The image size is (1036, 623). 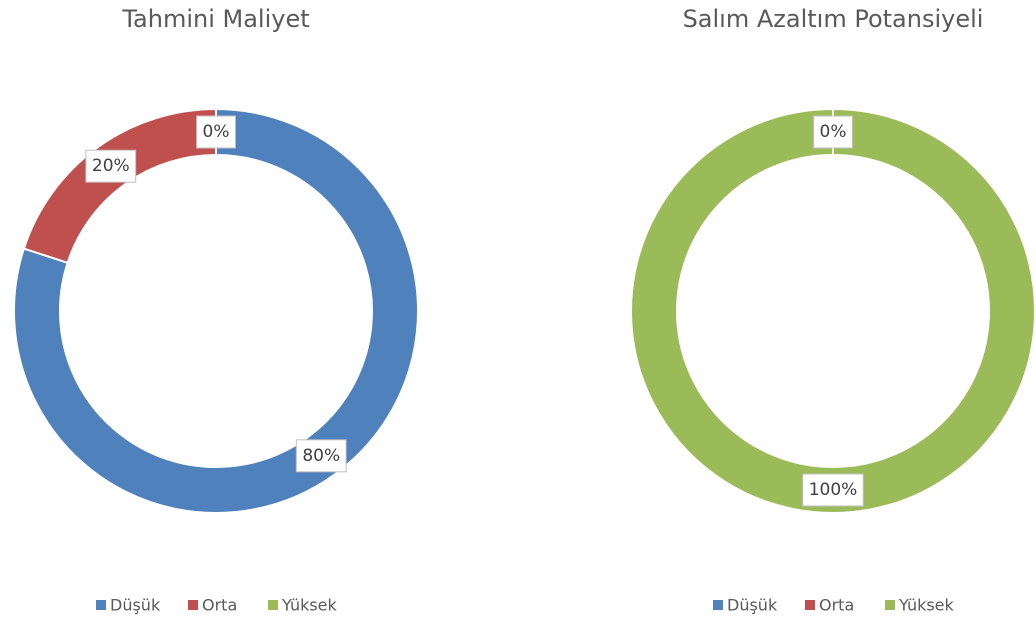 I want to click on data-label: 100%, so click(x=833, y=490).